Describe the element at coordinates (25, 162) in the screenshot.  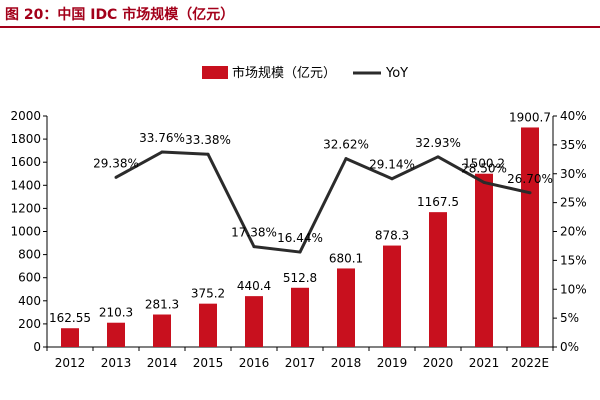
I see `y-left-tick-label: 1600` at that location.